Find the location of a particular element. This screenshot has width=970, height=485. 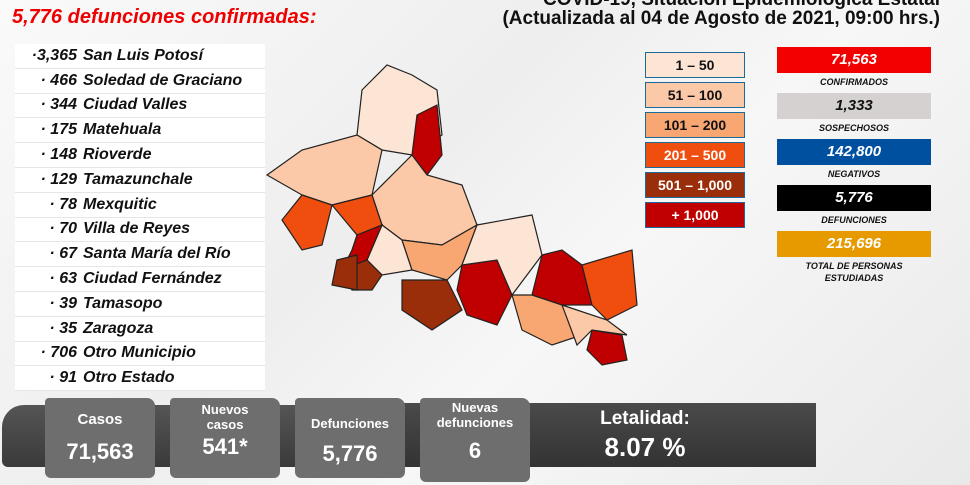

stat-label: TOTAL DE PERSONAS ESTUDIADAS is located at coordinates (854, 272).